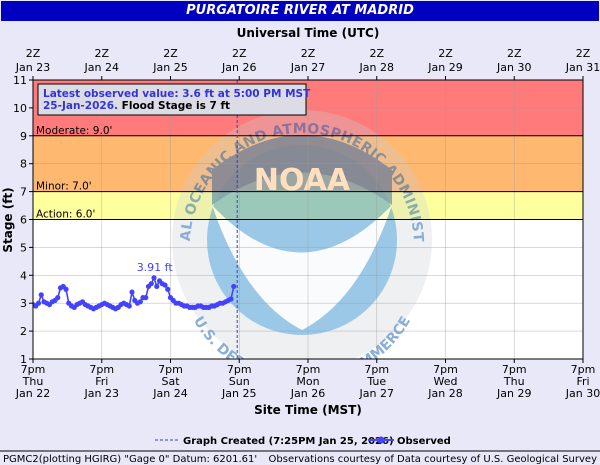 This screenshot has height=465, width=600. Describe the element at coordinates (64, 187) in the screenshot. I see `flood-threshold-label: Minor: 7.0'` at that location.